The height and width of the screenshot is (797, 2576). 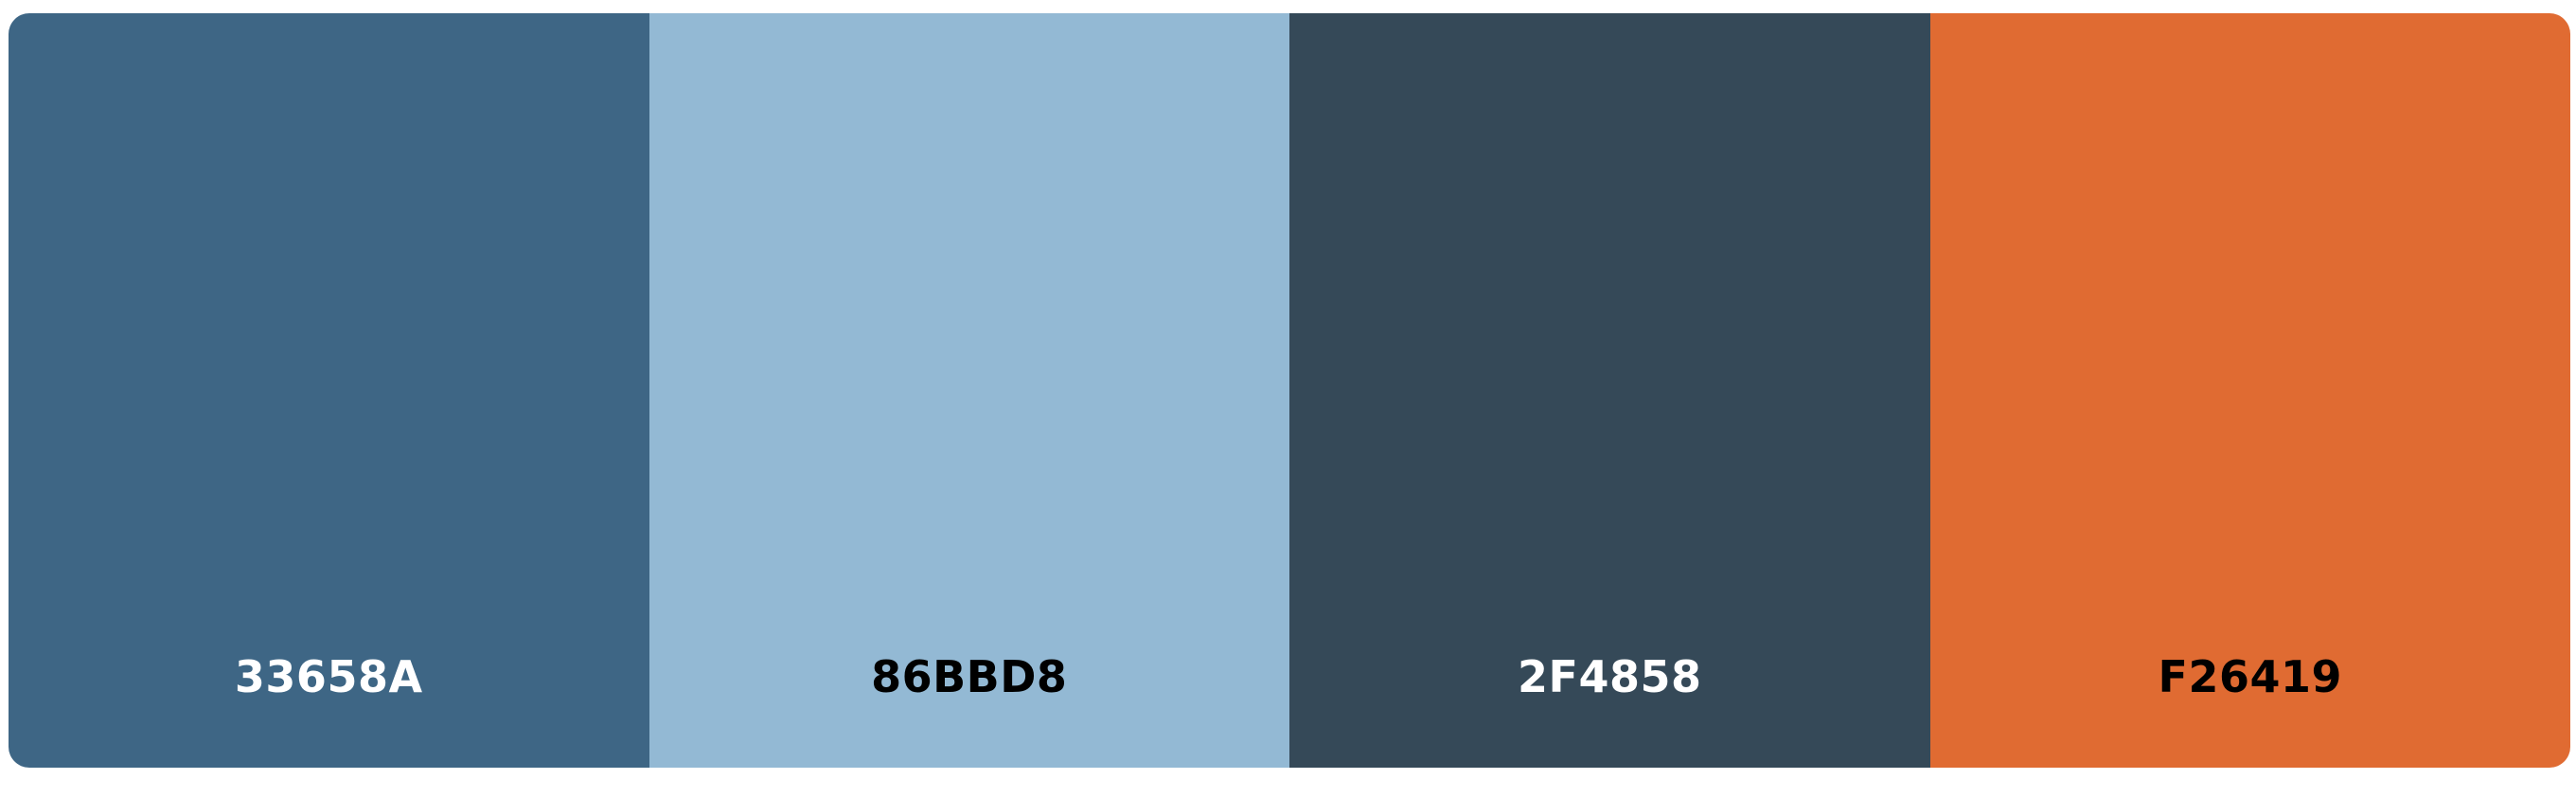 I want to click on hex-code-label: 86BBD8, so click(x=969, y=676).